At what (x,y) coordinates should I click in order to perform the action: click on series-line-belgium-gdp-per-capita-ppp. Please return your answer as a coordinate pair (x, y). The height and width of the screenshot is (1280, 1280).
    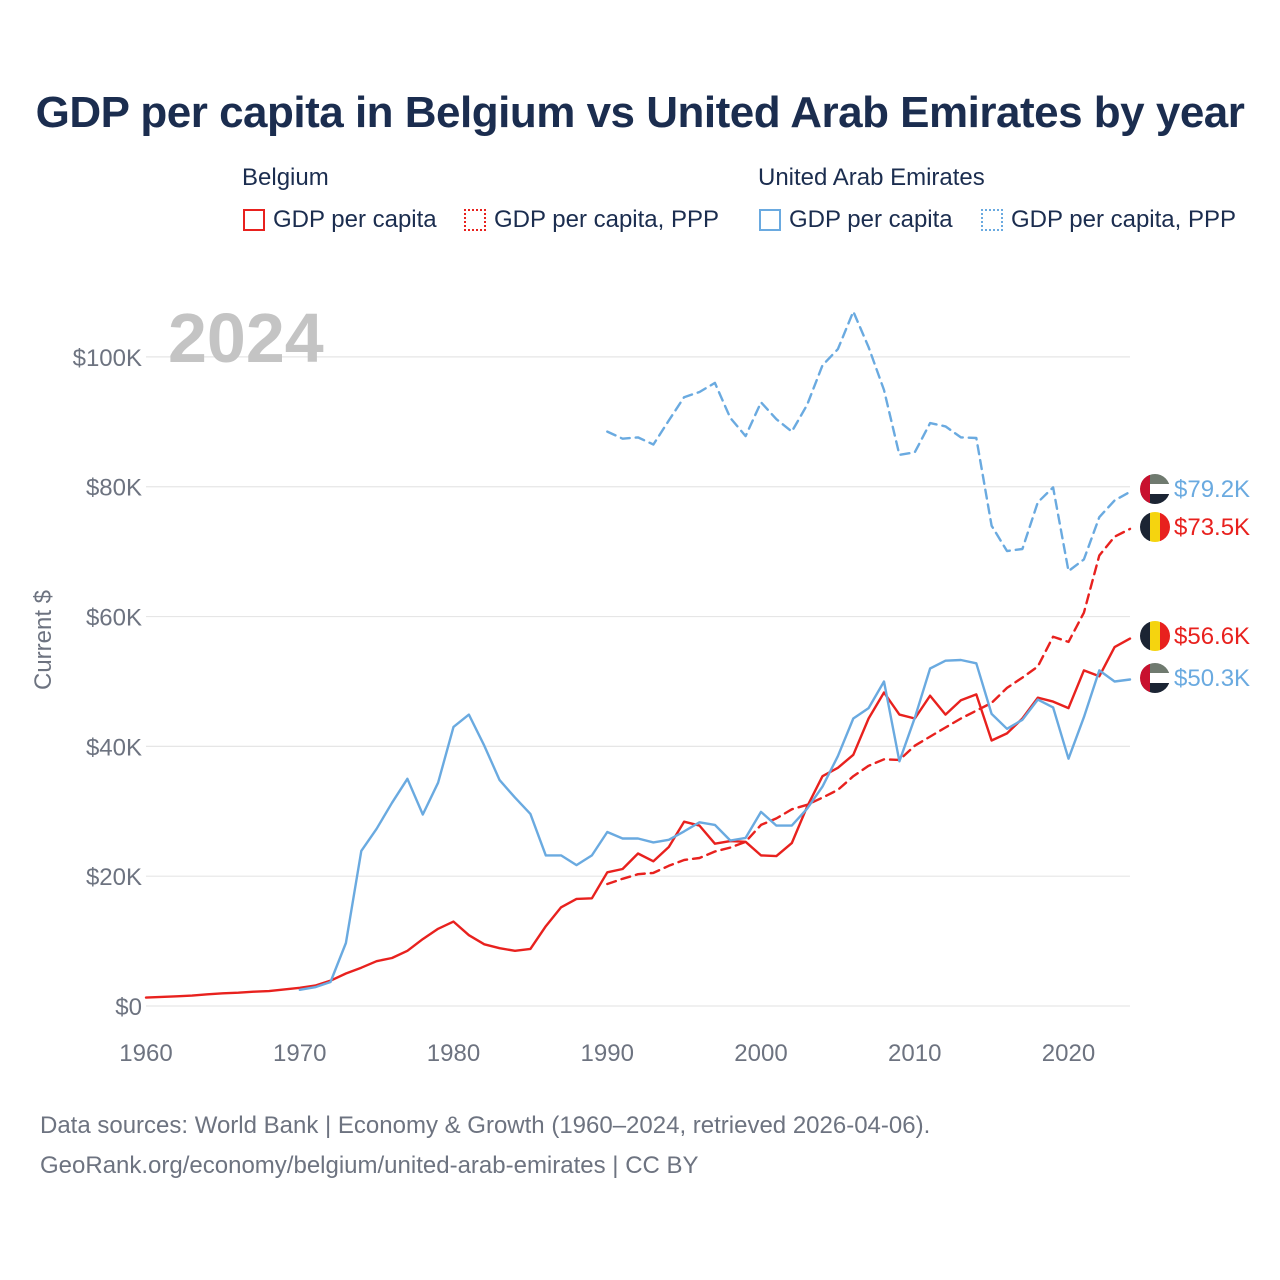
    Looking at the image, I should click on (869, 706).